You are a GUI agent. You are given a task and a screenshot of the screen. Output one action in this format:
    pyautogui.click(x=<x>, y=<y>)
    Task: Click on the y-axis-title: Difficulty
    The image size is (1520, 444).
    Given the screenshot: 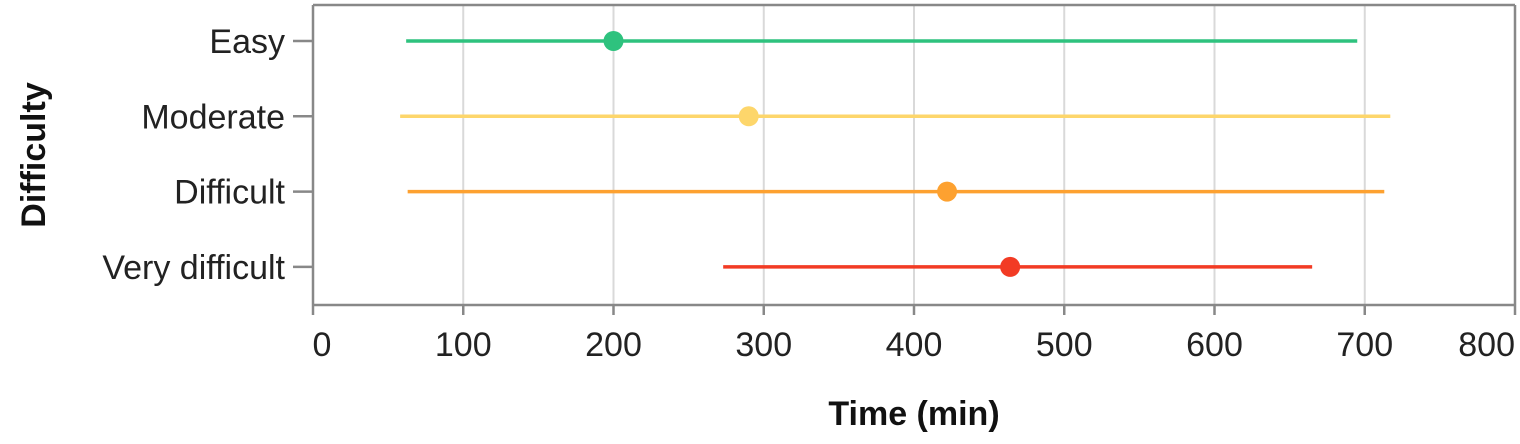 What is the action you would take?
    pyautogui.click(x=34, y=155)
    